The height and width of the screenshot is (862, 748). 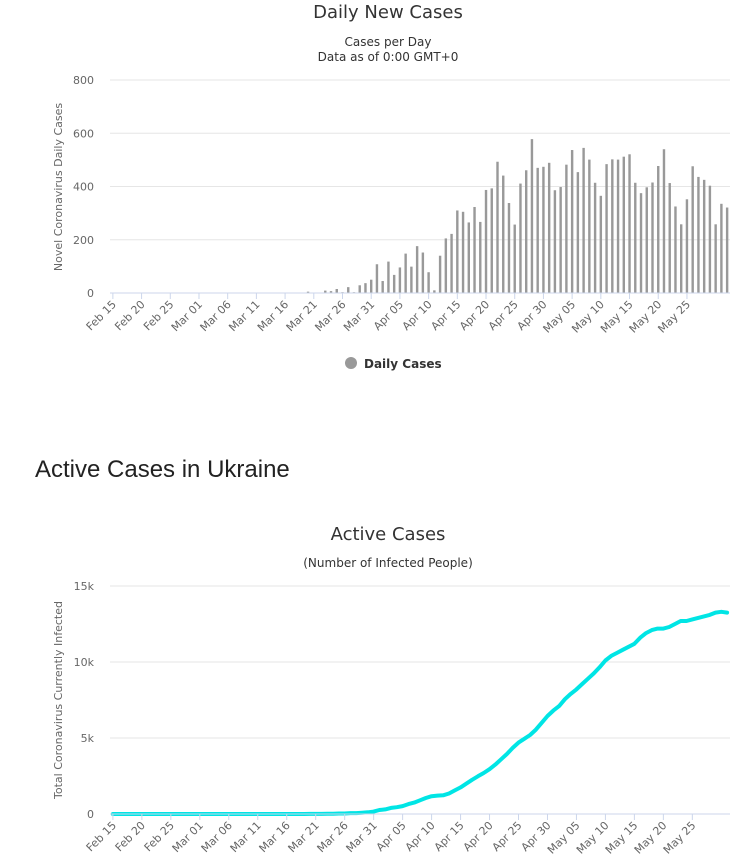 What do you see at coordinates (388, 57) in the screenshot?
I see `chart-subtitle-line-2: Data as of 0:00 GMT+0` at bounding box center [388, 57].